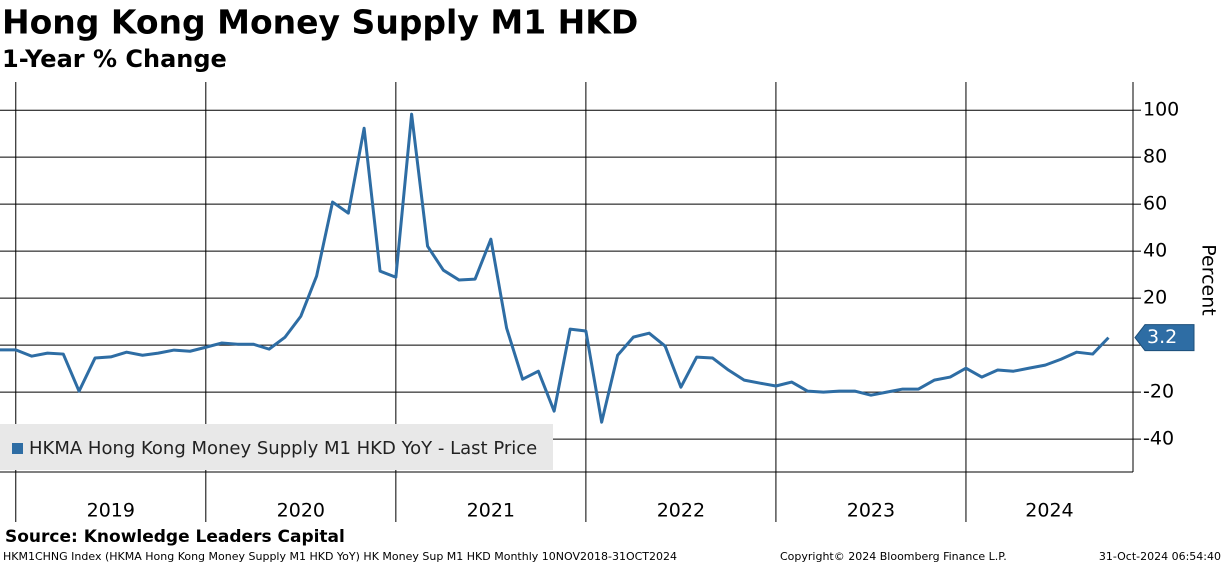 Image resolution: width=1224 pixels, height=566 pixels. I want to click on y-tick-label: -40, so click(1158, 439).